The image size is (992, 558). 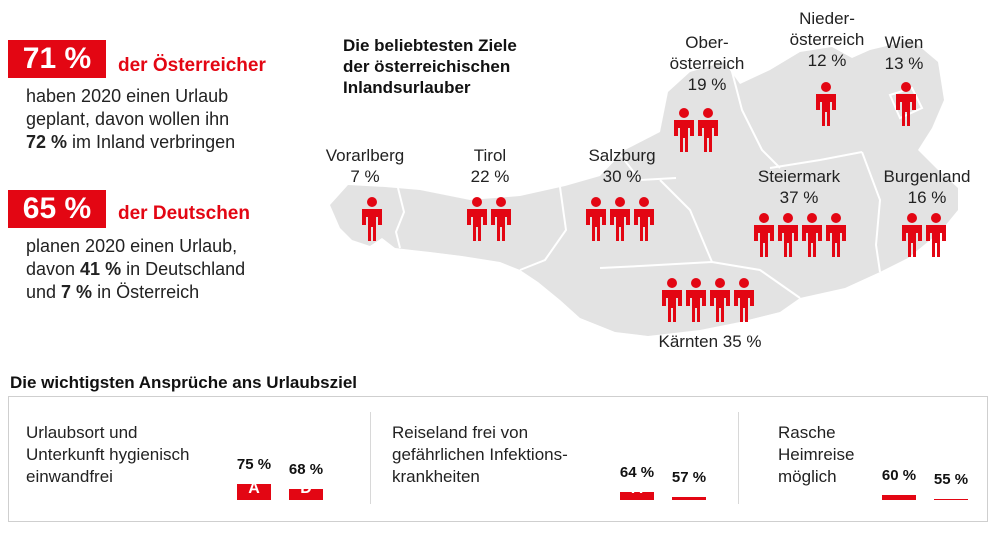 What do you see at coordinates (927, 197) in the screenshot?
I see `region-value: 16 %` at bounding box center [927, 197].